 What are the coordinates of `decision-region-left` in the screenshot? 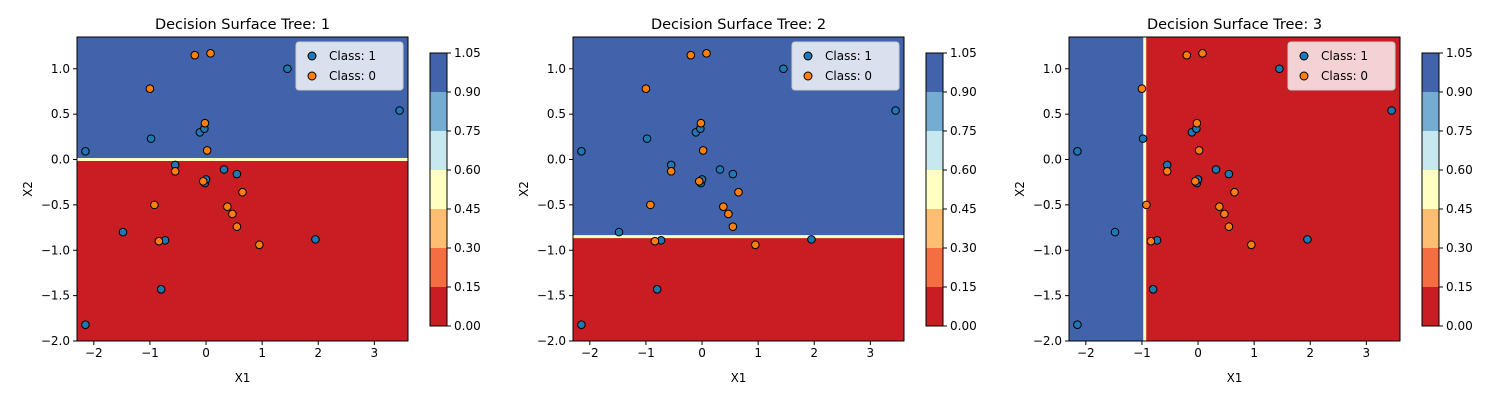 It's located at (1107, 189).